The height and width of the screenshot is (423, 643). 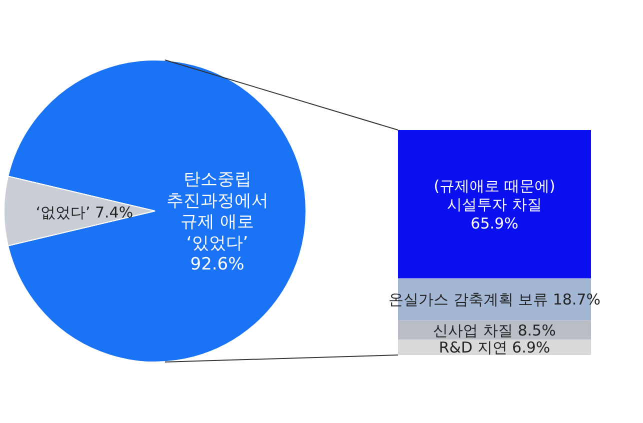 What do you see at coordinates (494, 347) in the screenshot?
I see `text: R&D 지연 6.9%` at bounding box center [494, 347].